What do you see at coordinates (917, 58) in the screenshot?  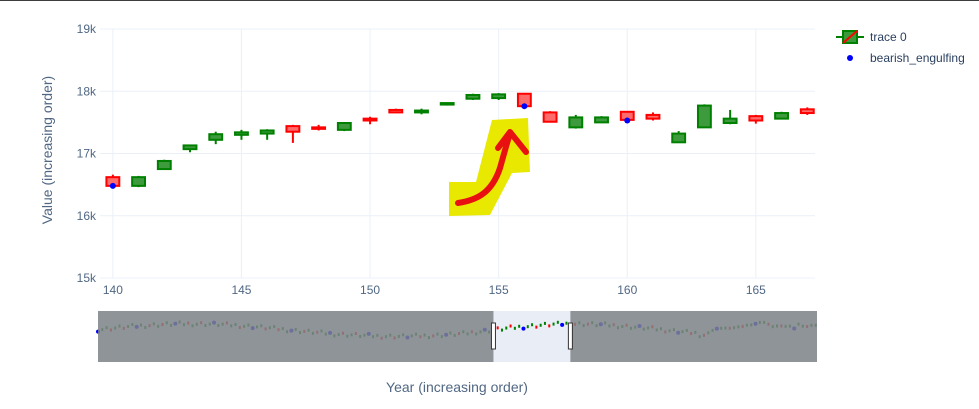 I see `legend-label-bearish-engulfing: bearish_engulfing` at bounding box center [917, 58].